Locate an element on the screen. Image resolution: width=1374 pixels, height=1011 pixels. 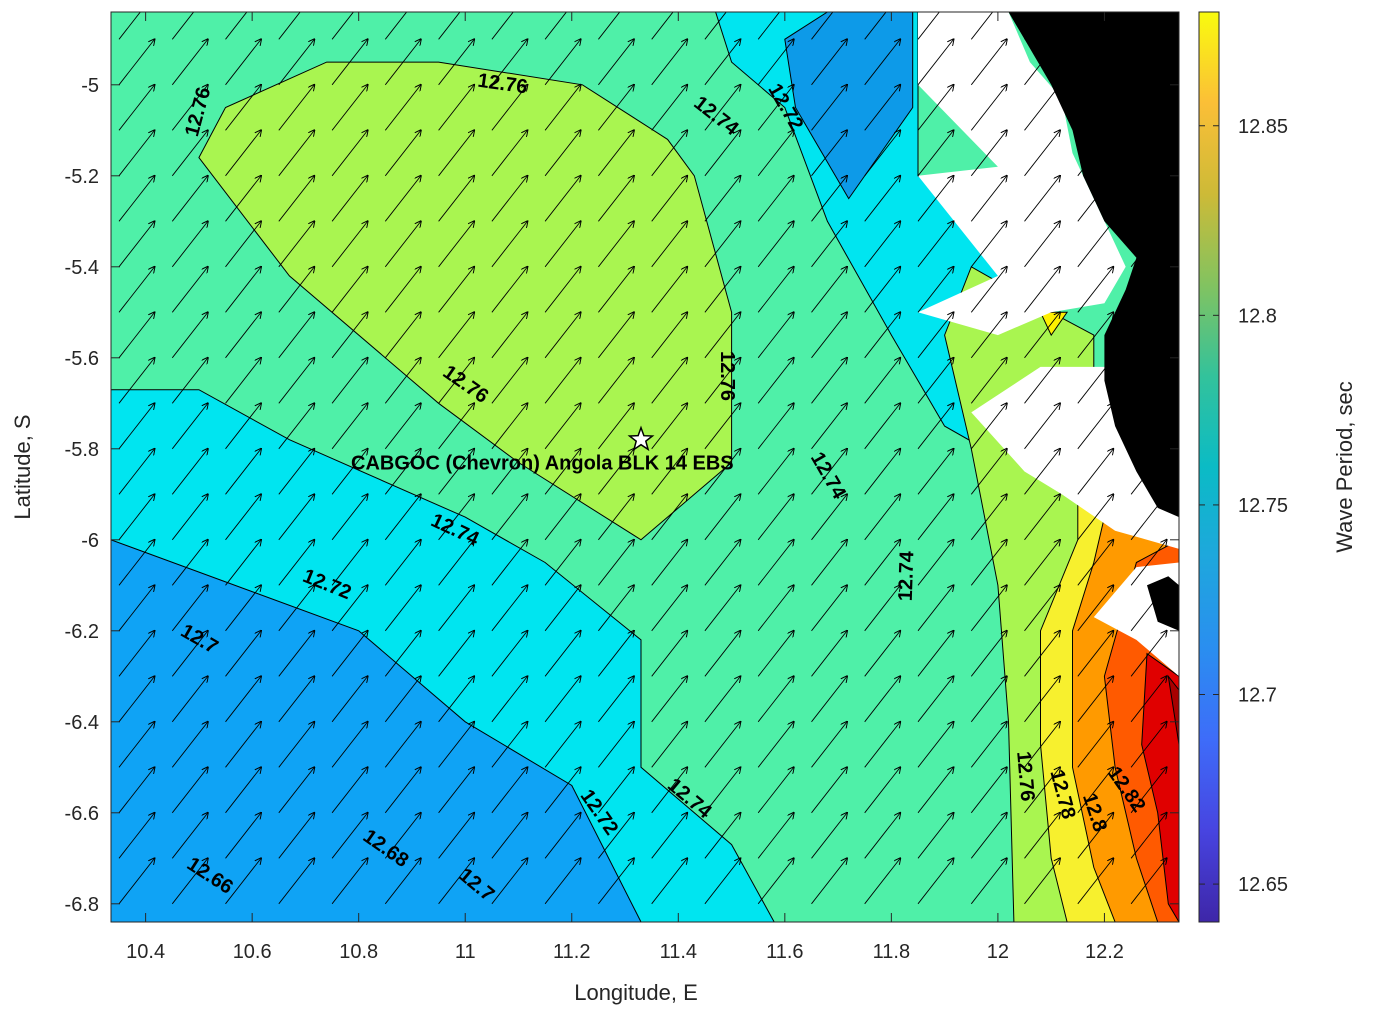
site-star-marker is located at coordinates (641, 438).